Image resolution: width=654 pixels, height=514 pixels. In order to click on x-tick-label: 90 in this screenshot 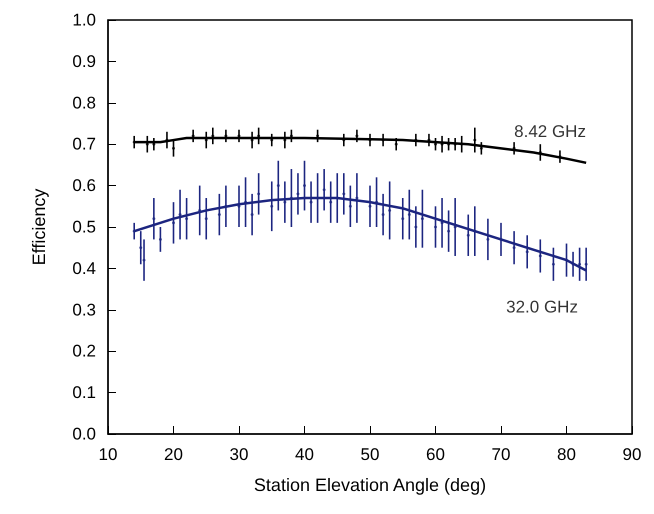, I will do `click(632, 454)`.